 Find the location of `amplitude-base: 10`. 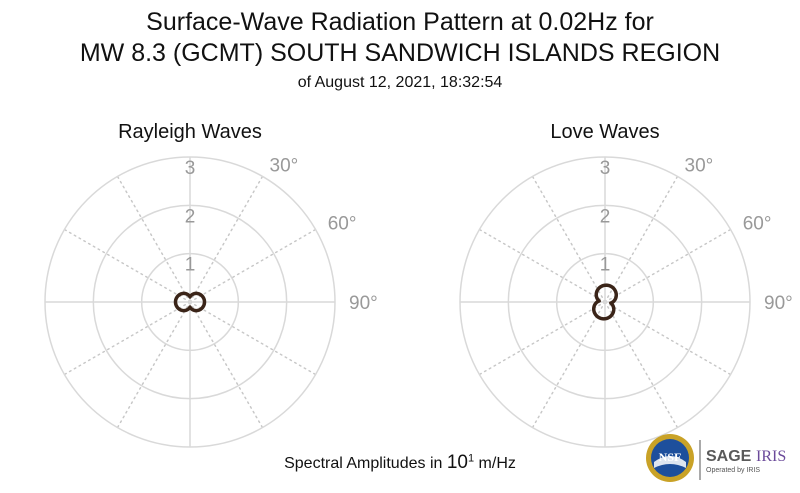

amplitude-base: 10 is located at coordinates (457, 462).